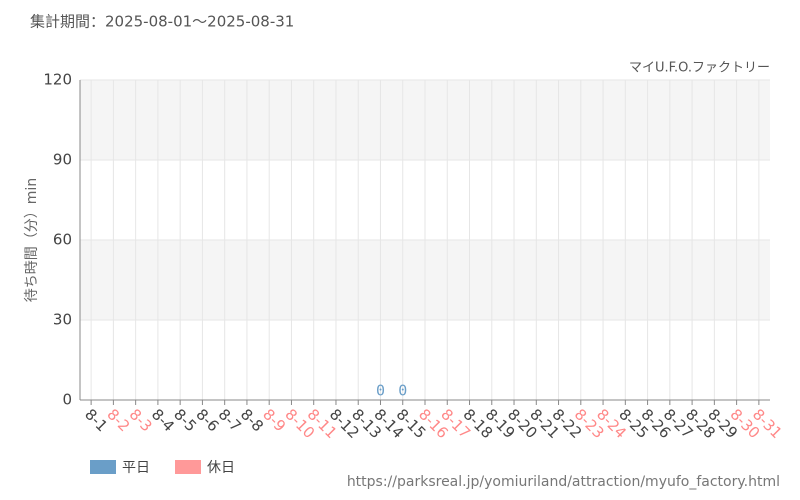 The height and width of the screenshot is (500, 800). Describe the element at coordinates (62, 320) in the screenshot. I see `y-tick-label: 30` at that location.